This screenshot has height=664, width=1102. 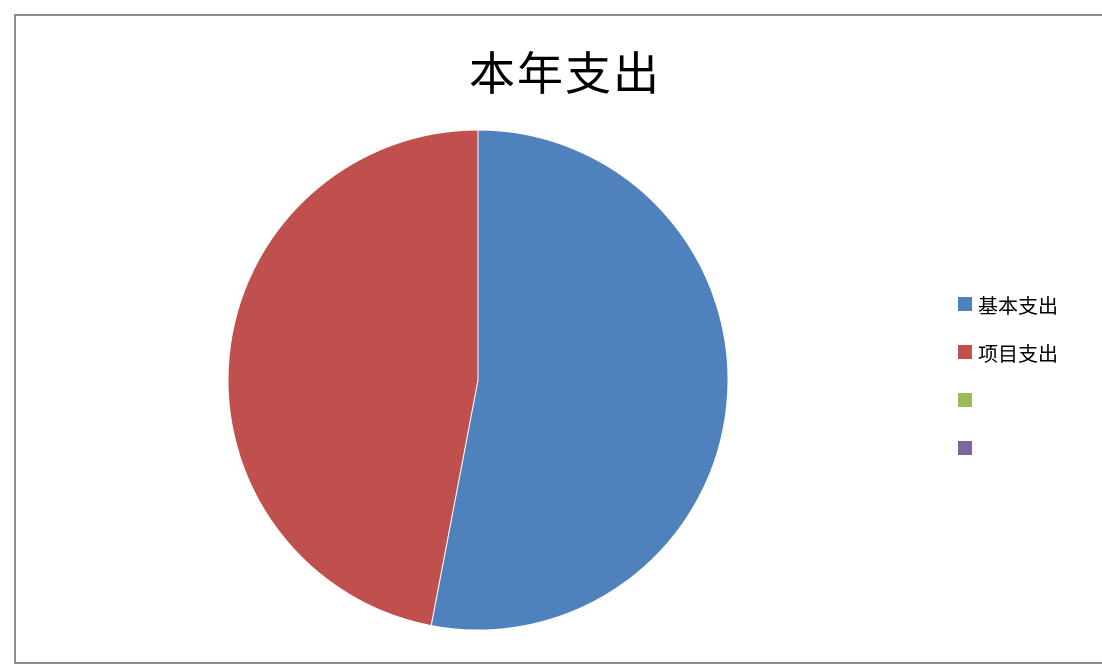 I want to click on legend-label: 基本支出, so click(x=1018, y=305).